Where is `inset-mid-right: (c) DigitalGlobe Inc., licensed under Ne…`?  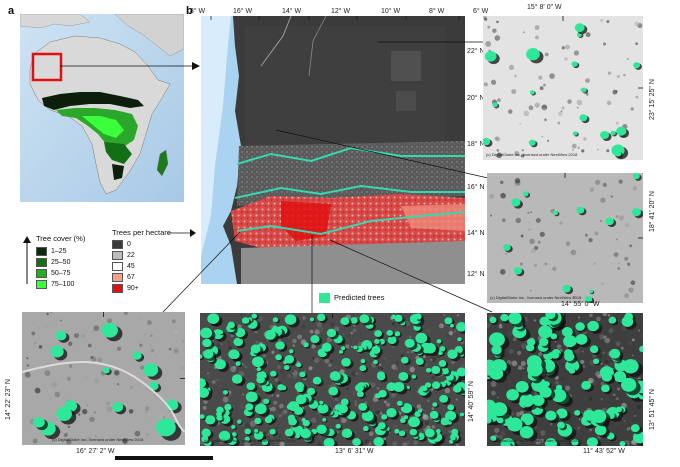 inset-mid-right: (c) DigitalGlobe Inc., licensed under Ne… is located at coordinates (565, 238).